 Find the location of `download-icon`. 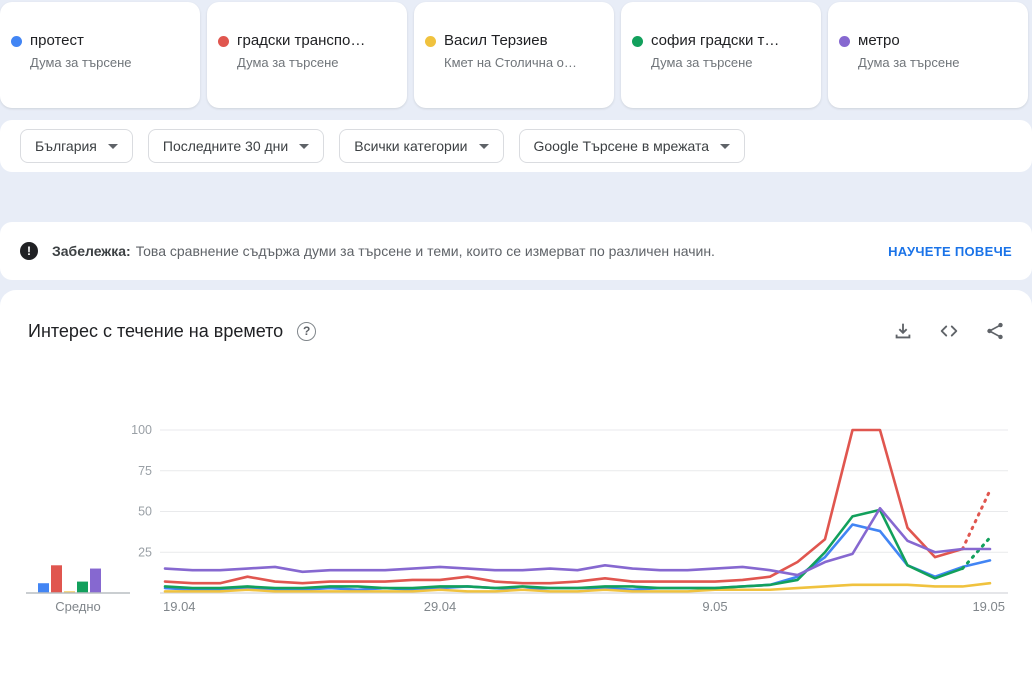

download-icon is located at coordinates (903, 331).